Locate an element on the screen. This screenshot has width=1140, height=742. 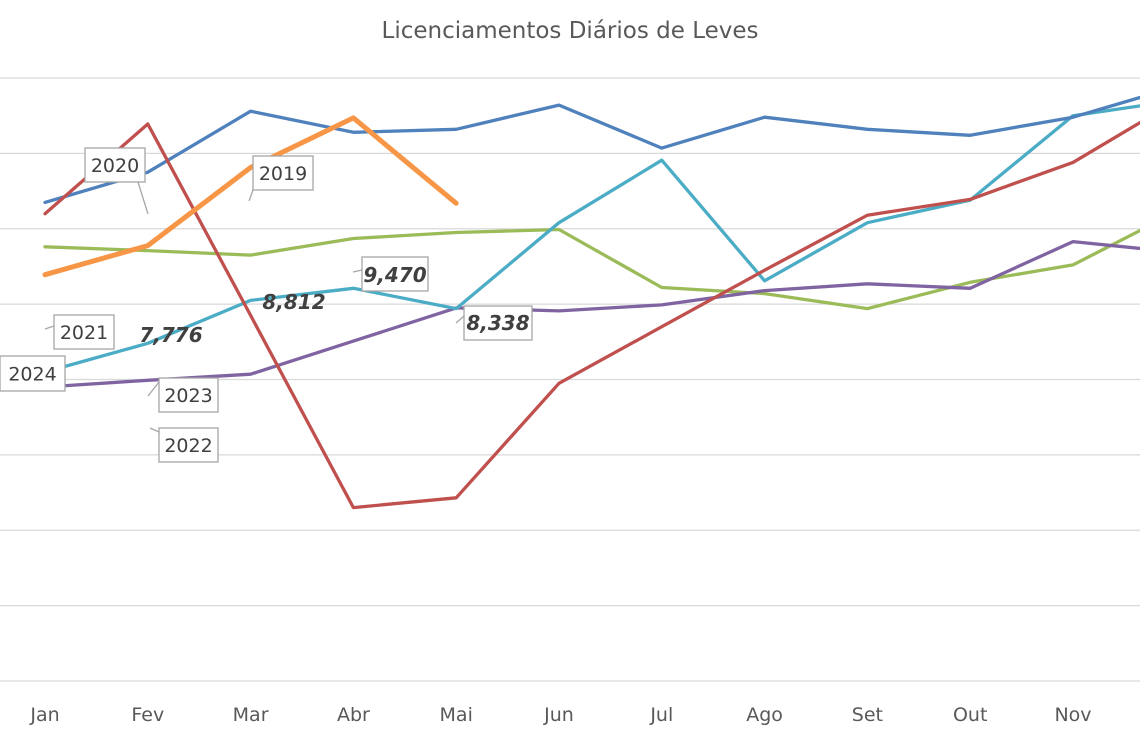
callout-label: 2024 is located at coordinates (32, 375).